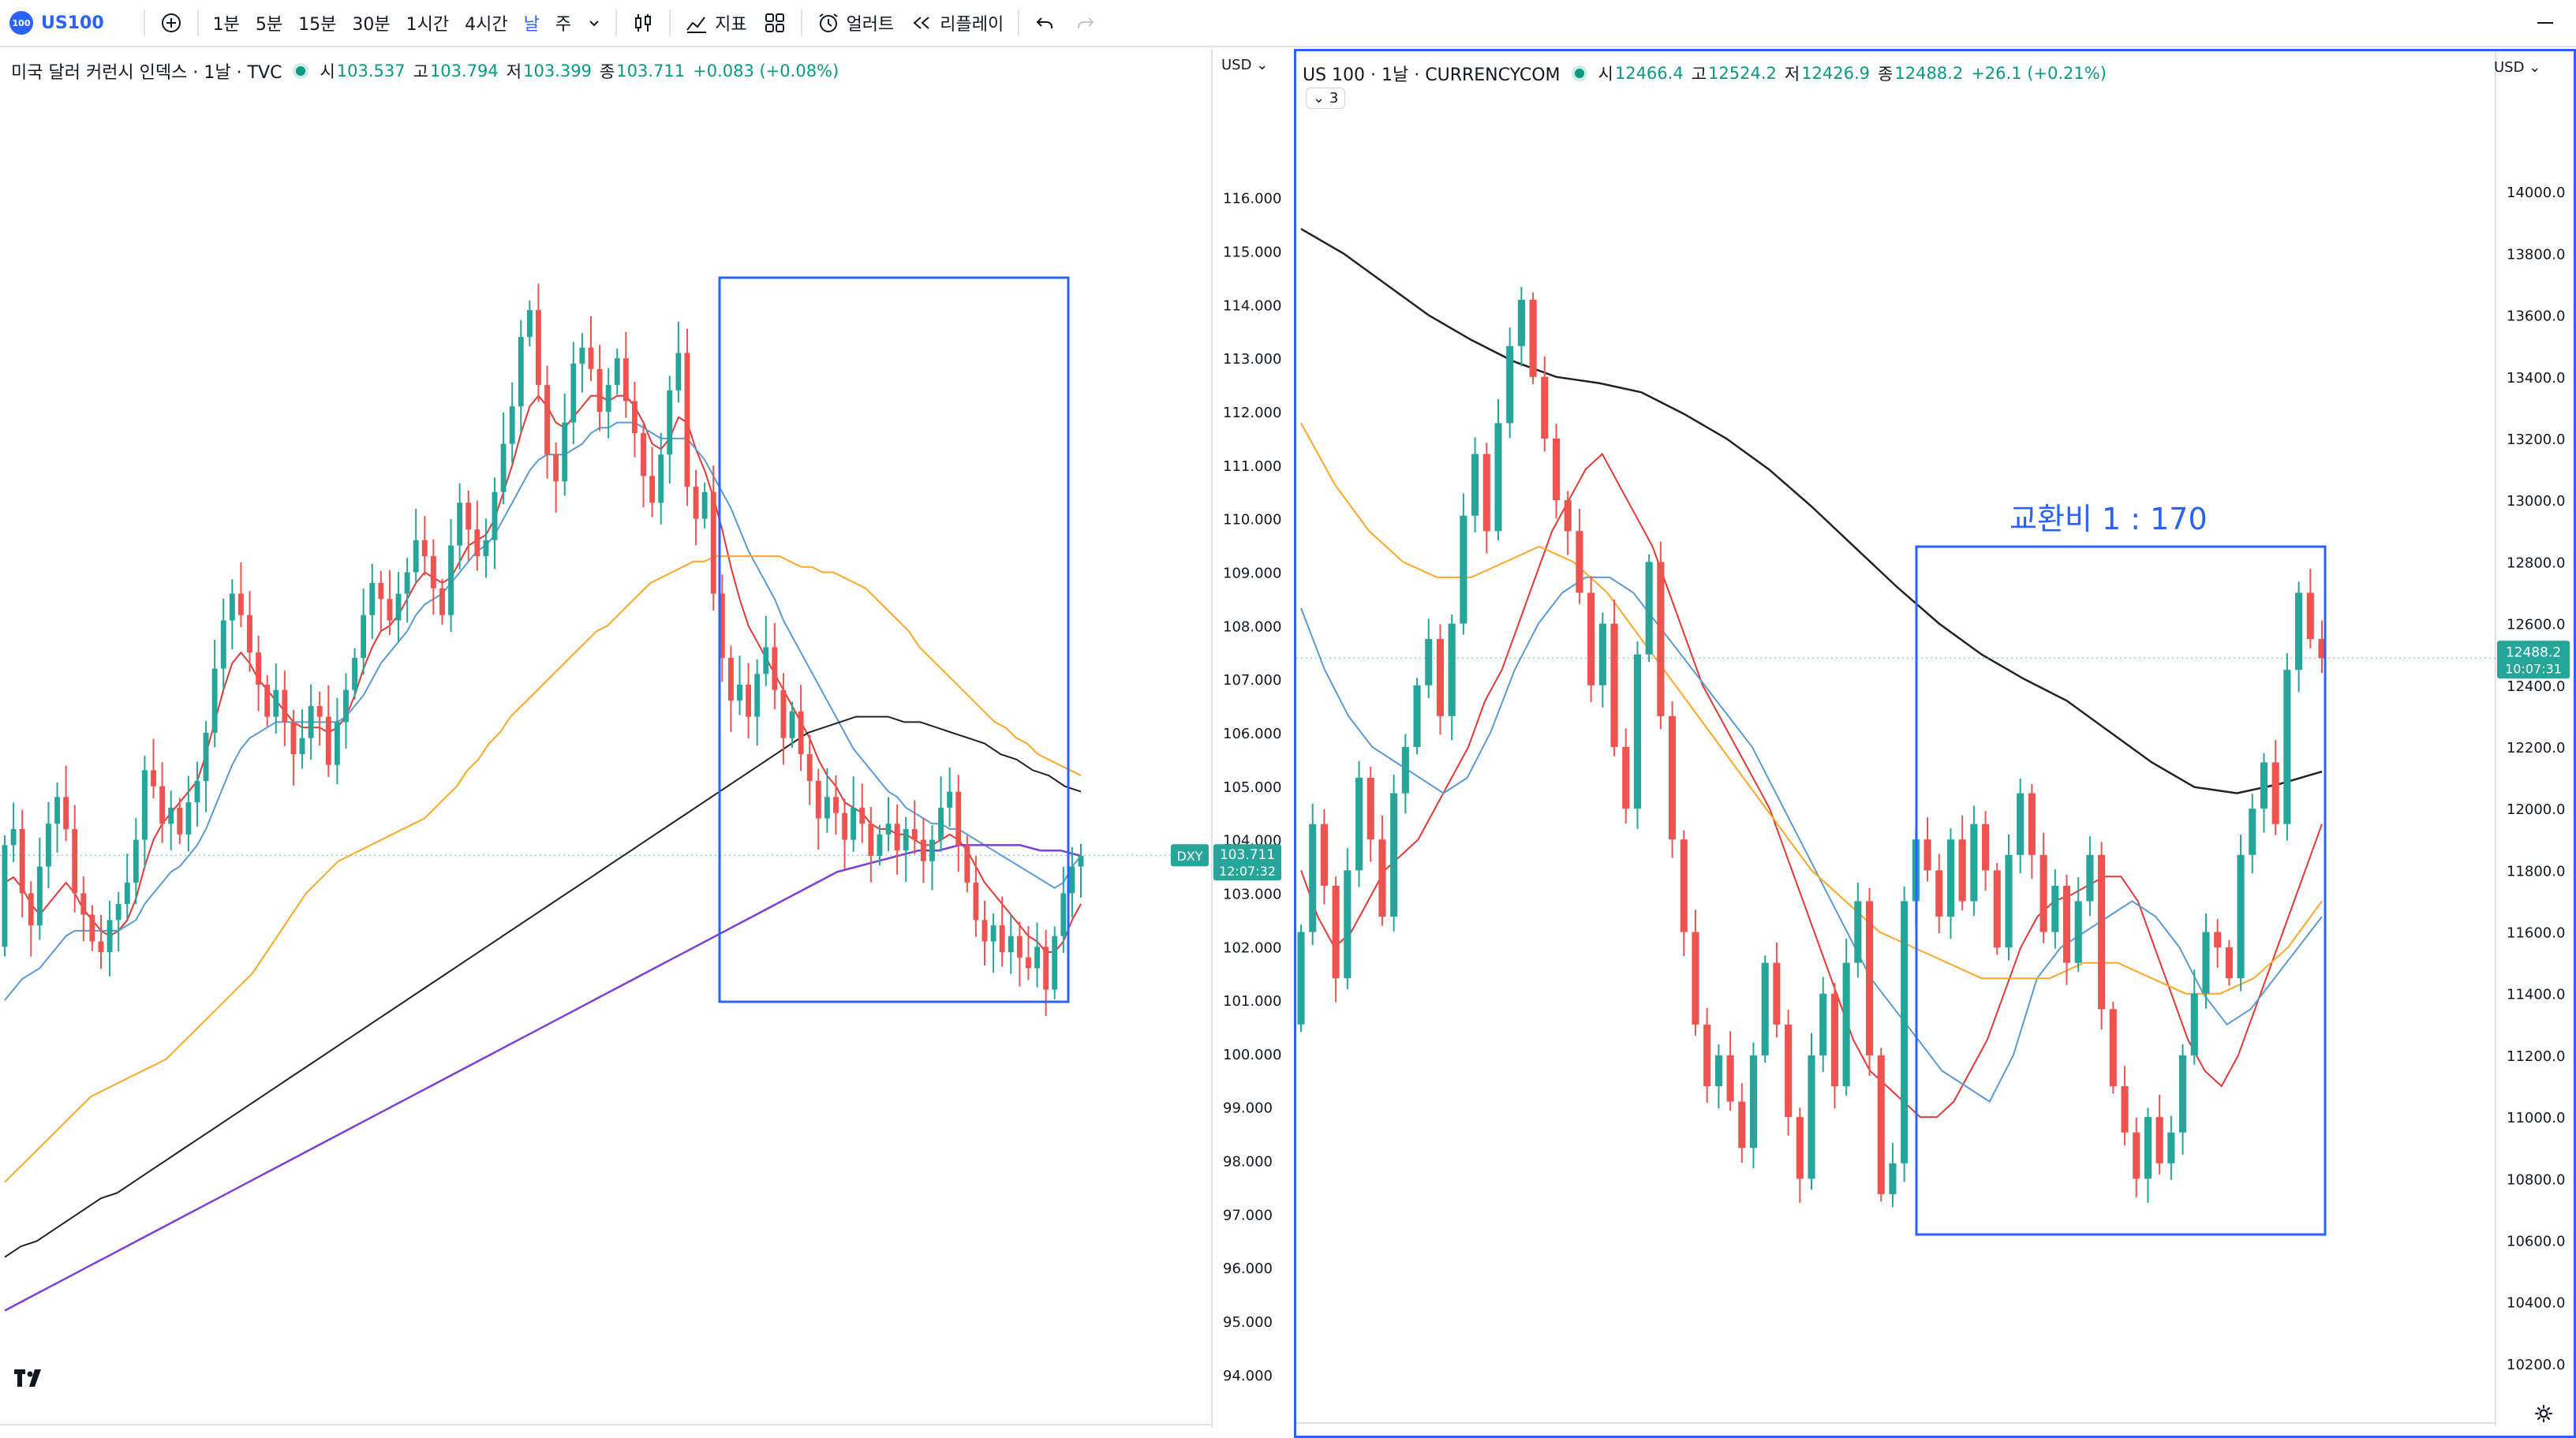 Image resolution: width=2576 pixels, height=1438 pixels. What do you see at coordinates (269, 25) in the screenshot?
I see `timeframe-5m: 5분` at bounding box center [269, 25].